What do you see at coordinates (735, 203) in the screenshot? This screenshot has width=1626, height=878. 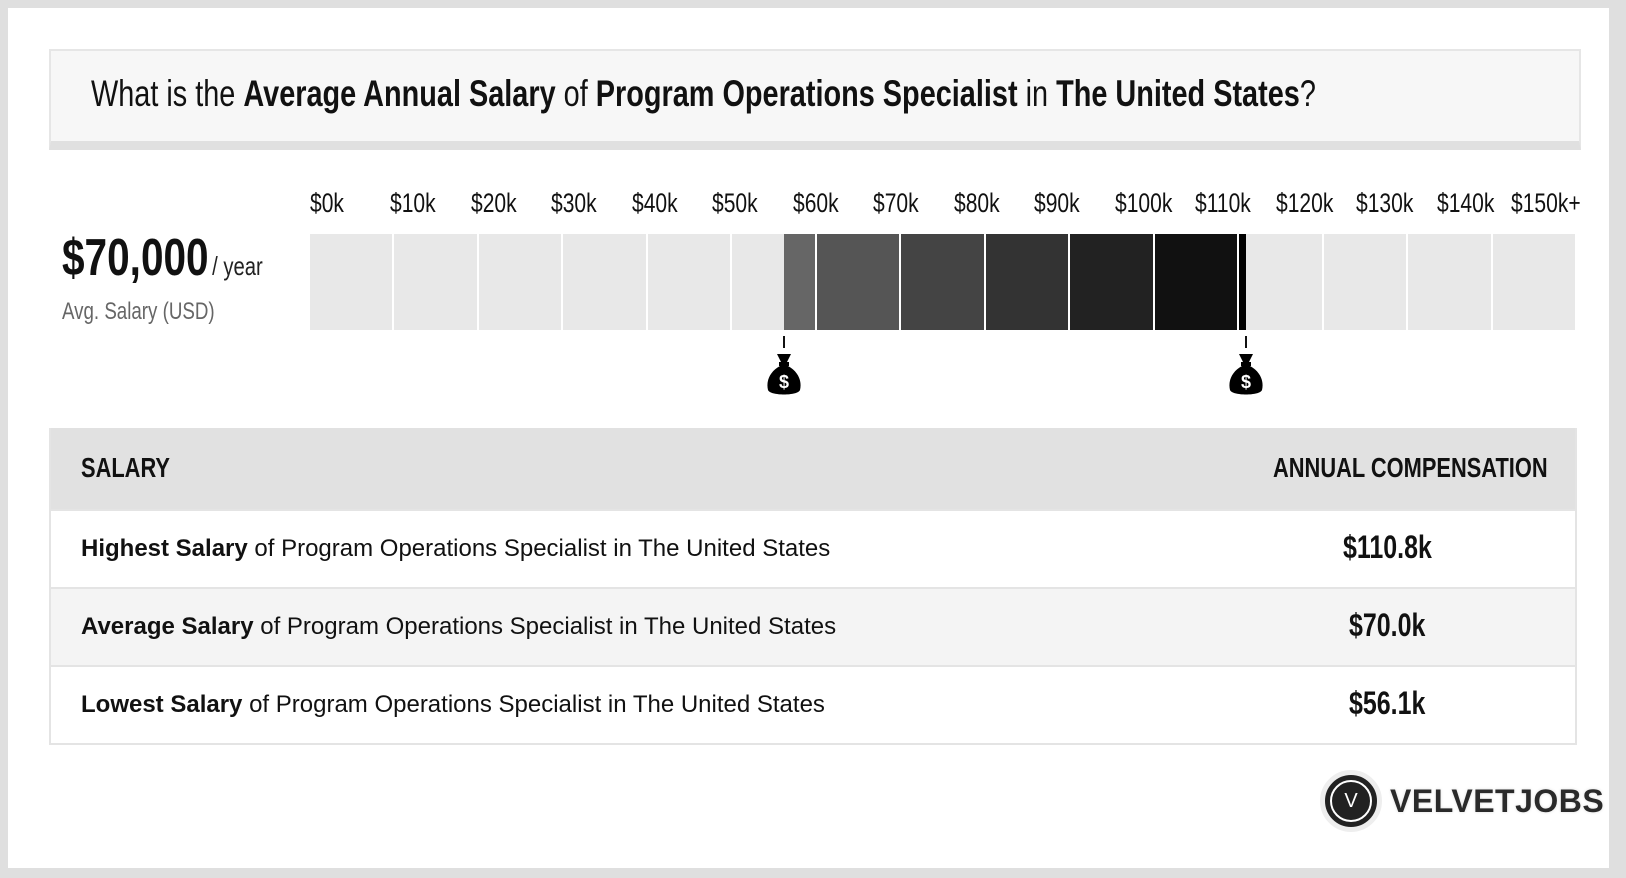 I see `tick-label: $50k` at bounding box center [735, 203].